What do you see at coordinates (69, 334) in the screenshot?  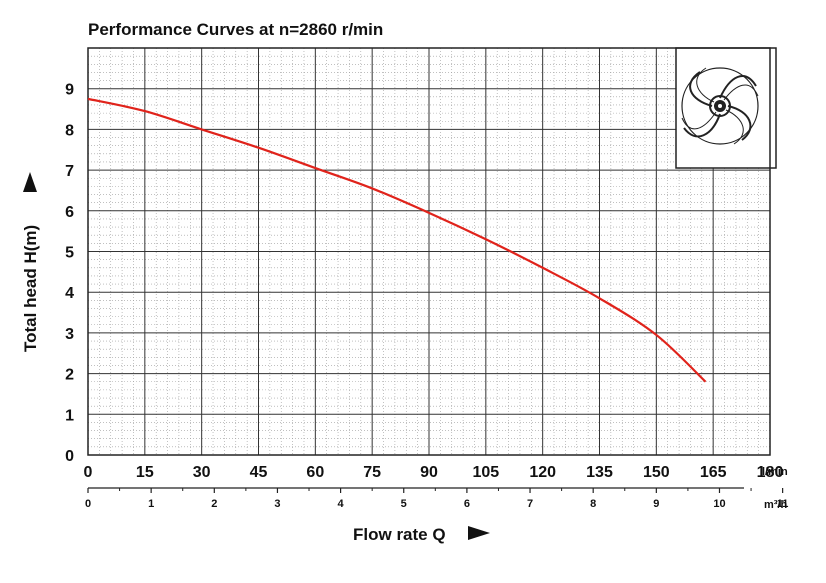 I see `y-tick-label: 3` at bounding box center [69, 334].